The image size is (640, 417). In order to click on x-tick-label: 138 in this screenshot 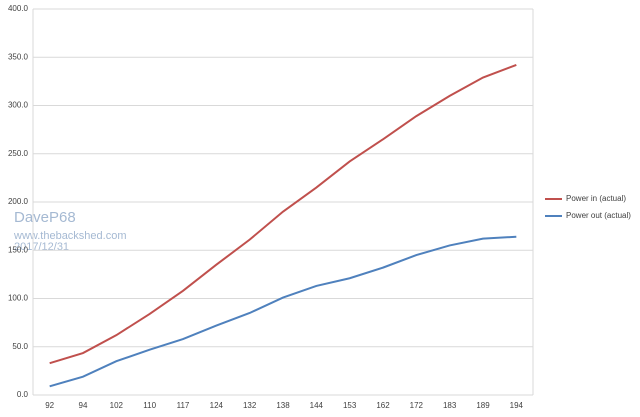, I will do `click(283, 405)`.